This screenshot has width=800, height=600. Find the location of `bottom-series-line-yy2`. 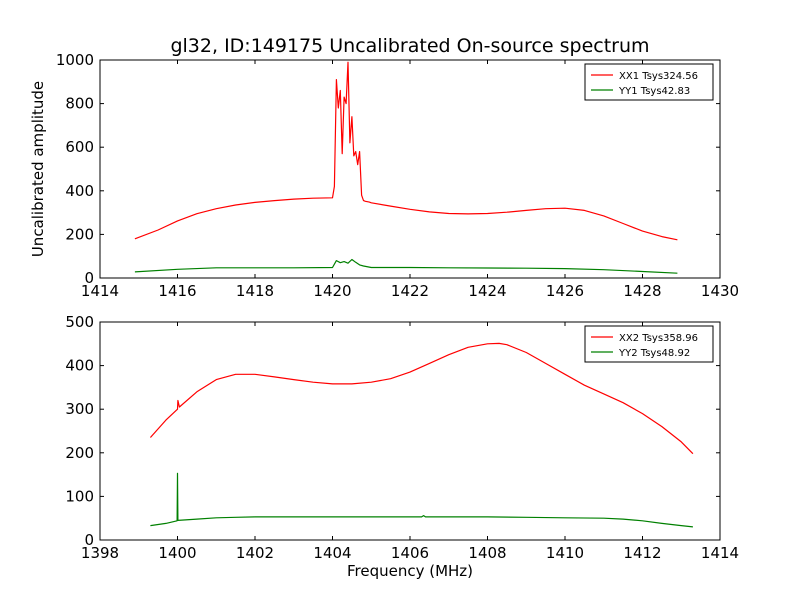

bottom-series-line-yy2 is located at coordinates (421, 500).